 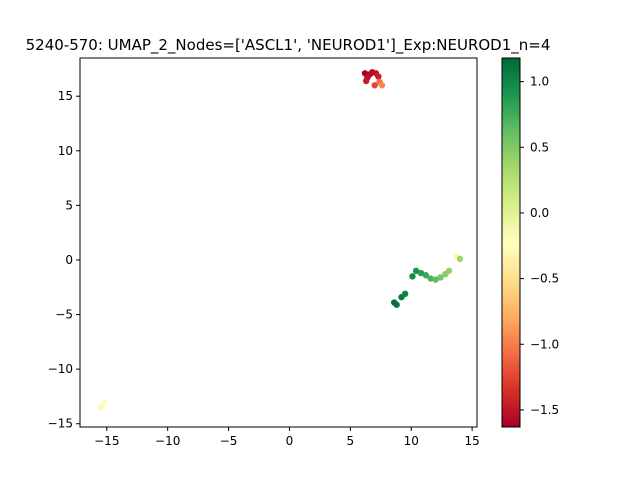 What do you see at coordinates (539, 82) in the screenshot?
I see `colorbar-tick-label: 1.0` at bounding box center [539, 82].